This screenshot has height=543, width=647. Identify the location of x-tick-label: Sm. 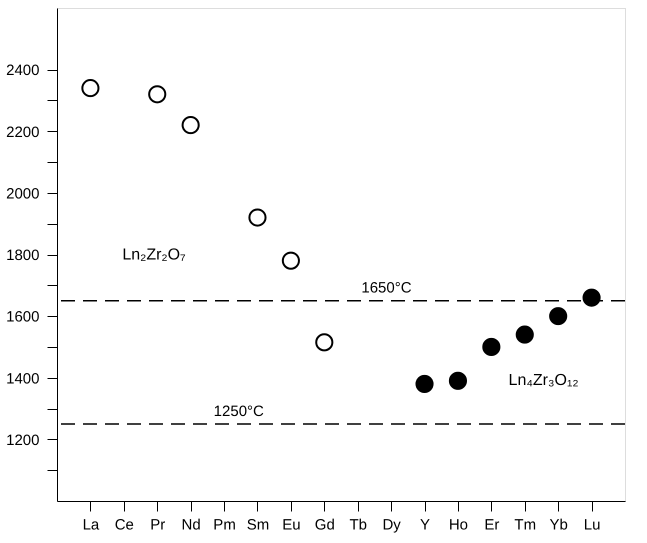
(258, 525).